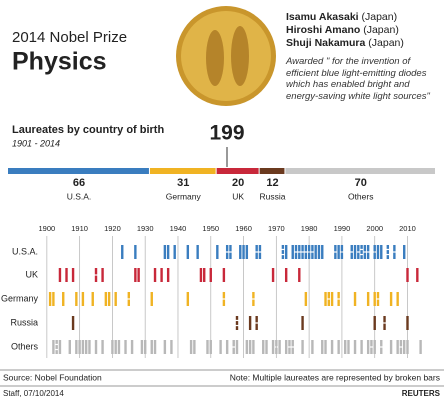 The width and height of the screenshot is (444, 400). Describe the element at coordinates (342, 228) in the screenshot. I see `x-tick-label: 1990` at that location.